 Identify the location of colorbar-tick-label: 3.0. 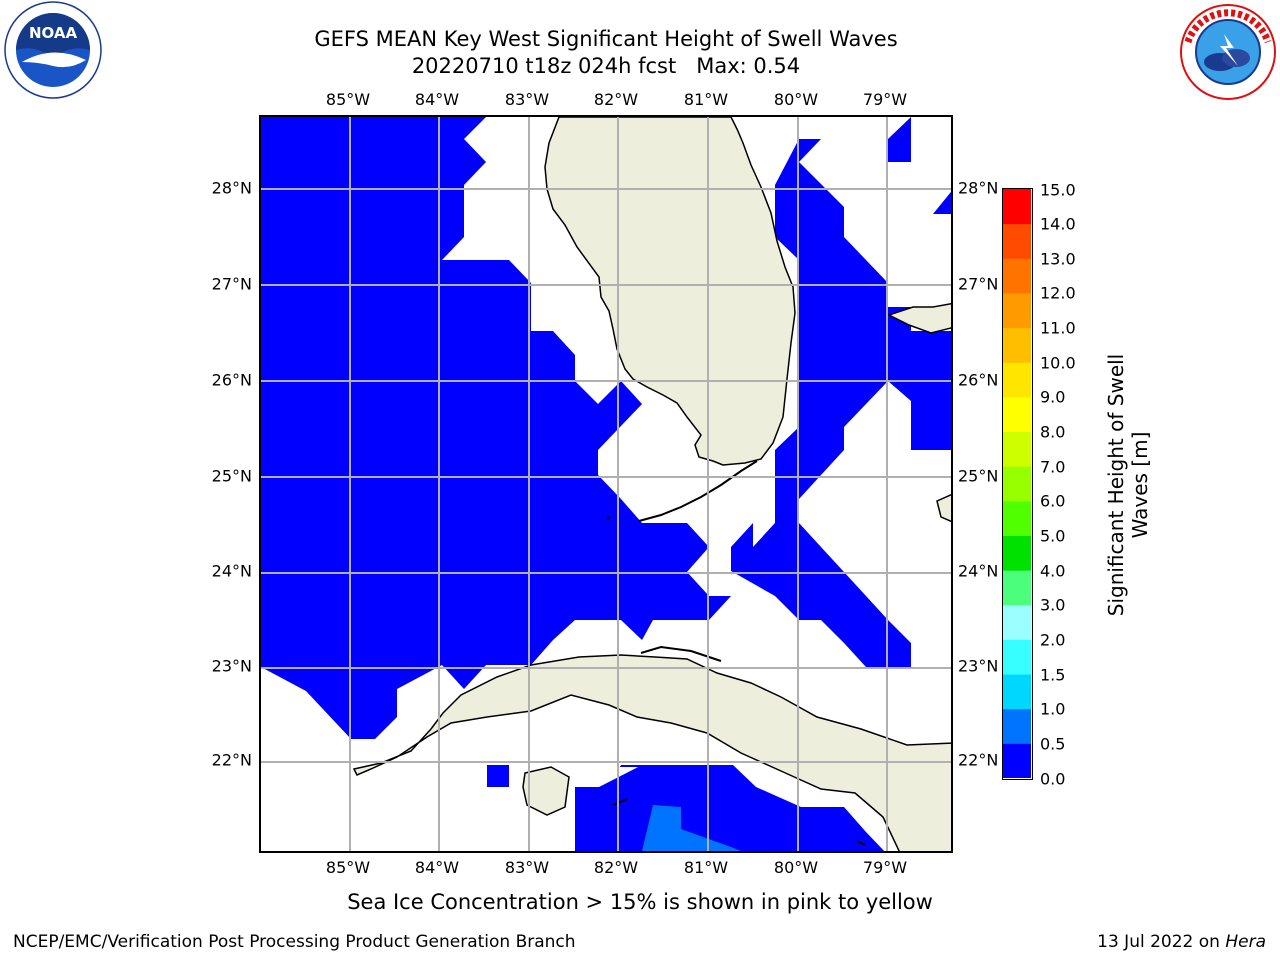
(1053, 605).